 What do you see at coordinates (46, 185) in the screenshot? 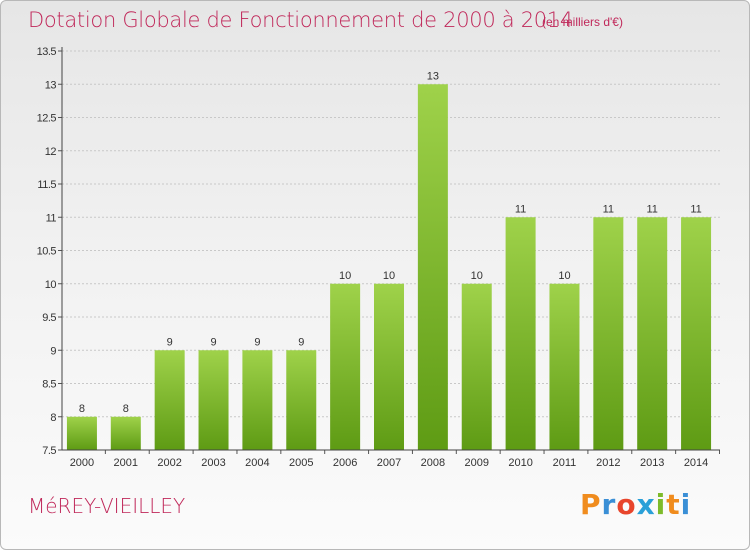
I see `y-tick-label: 11.5` at bounding box center [46, 185].